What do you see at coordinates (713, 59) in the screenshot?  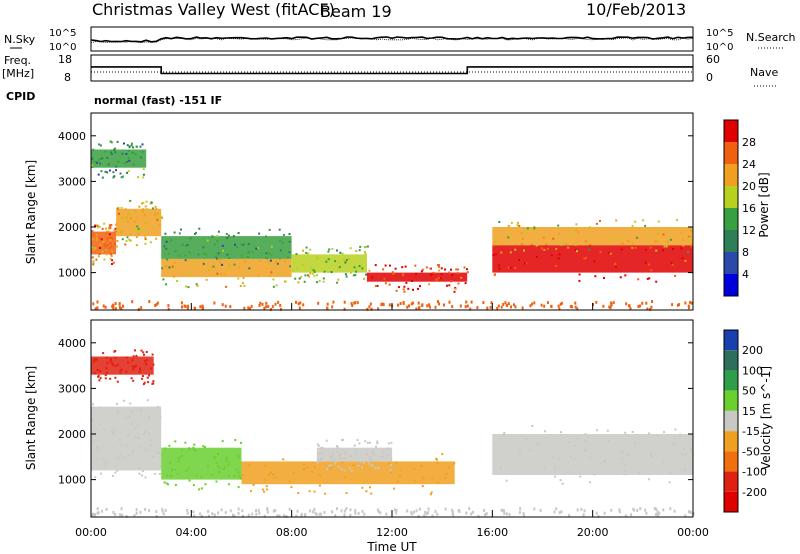 I see `nave-tick-top: 60` at bounding box center [713, 59].